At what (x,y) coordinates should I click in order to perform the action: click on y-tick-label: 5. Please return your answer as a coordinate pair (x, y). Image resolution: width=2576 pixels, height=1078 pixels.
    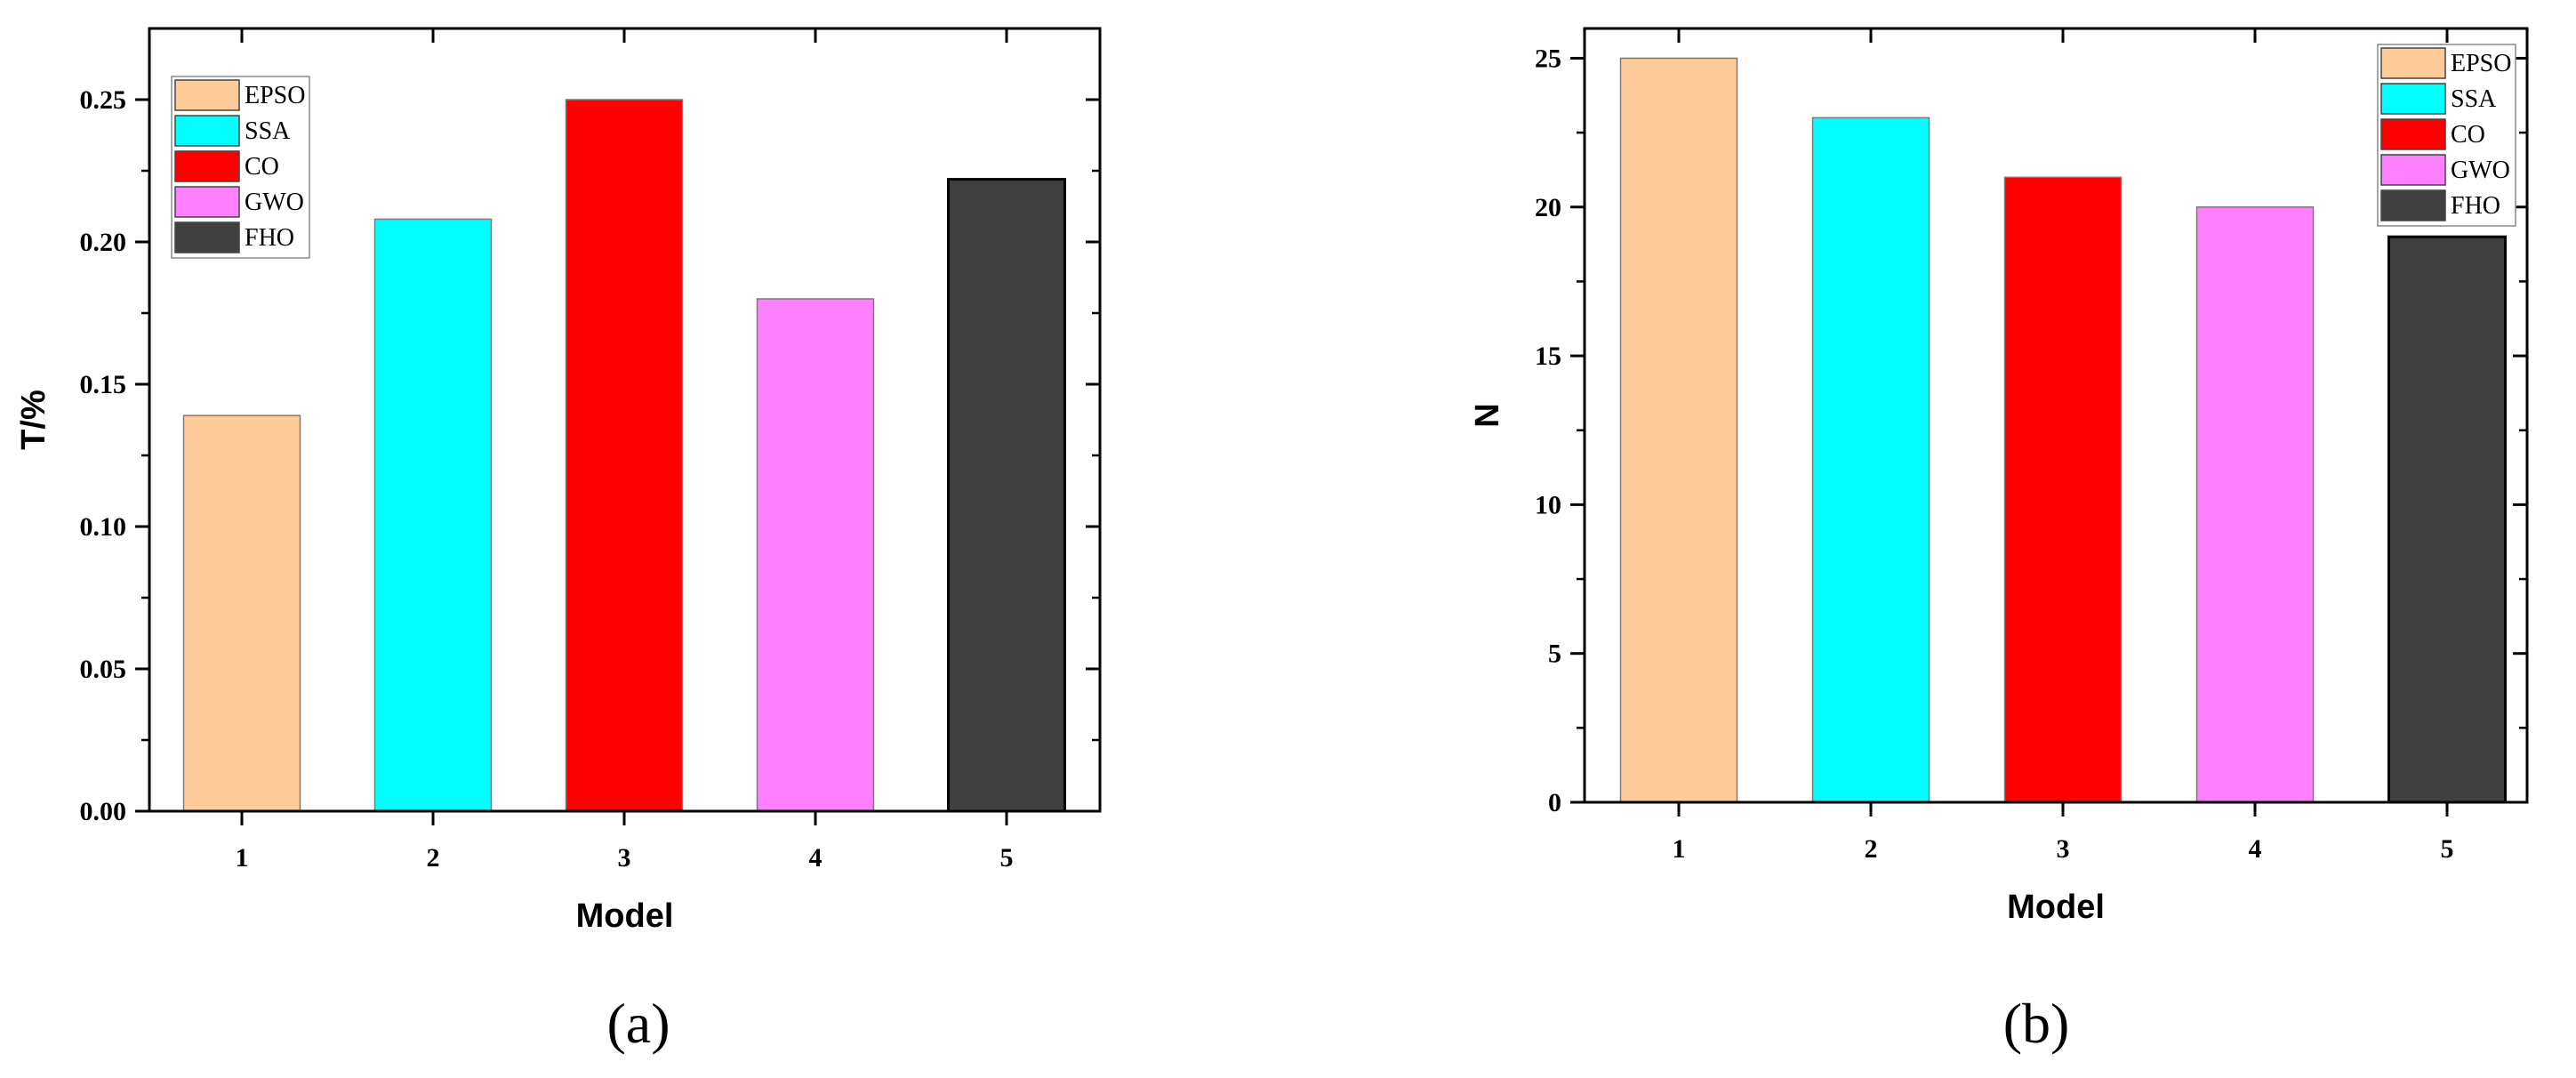
    Looking at the image, I should click on (1554, 655).